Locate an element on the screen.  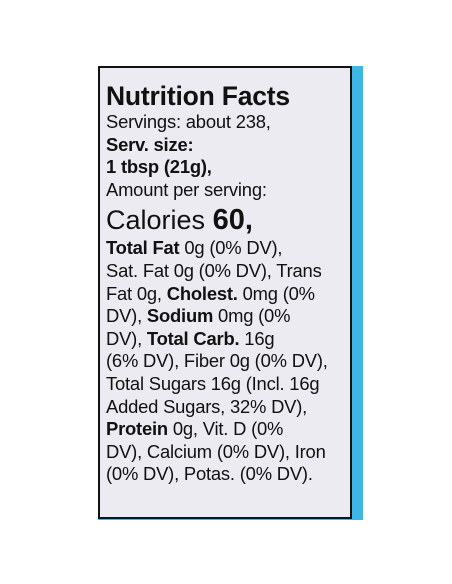
calories-label: Calories is located at coordinates (156, 220).